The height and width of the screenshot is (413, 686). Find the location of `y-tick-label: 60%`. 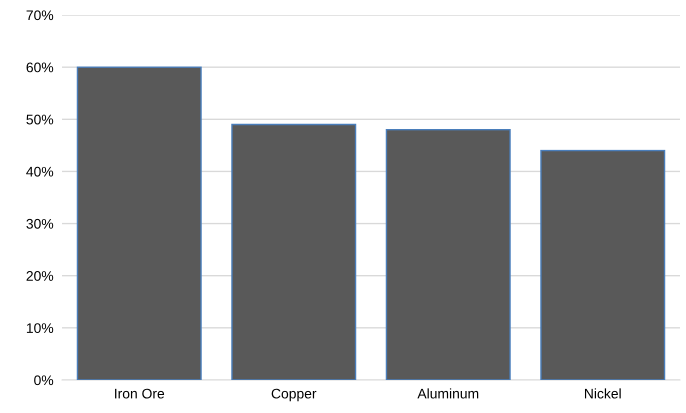

y-tick-label: 60% is located at coordinates (40, 67).